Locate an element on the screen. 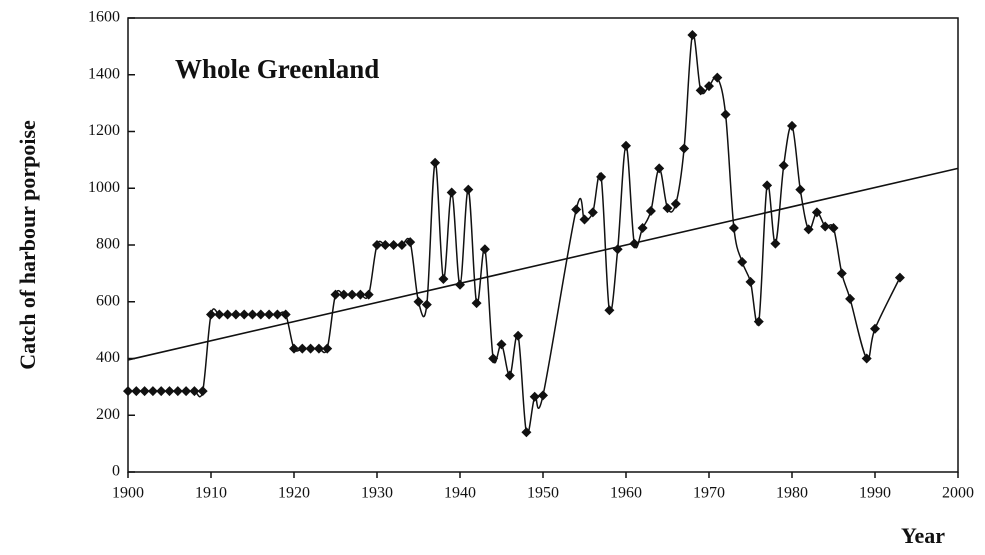 This screenshot has width=985, height=555. x-tick-label: 1910 is located at coordinates (211, 493).